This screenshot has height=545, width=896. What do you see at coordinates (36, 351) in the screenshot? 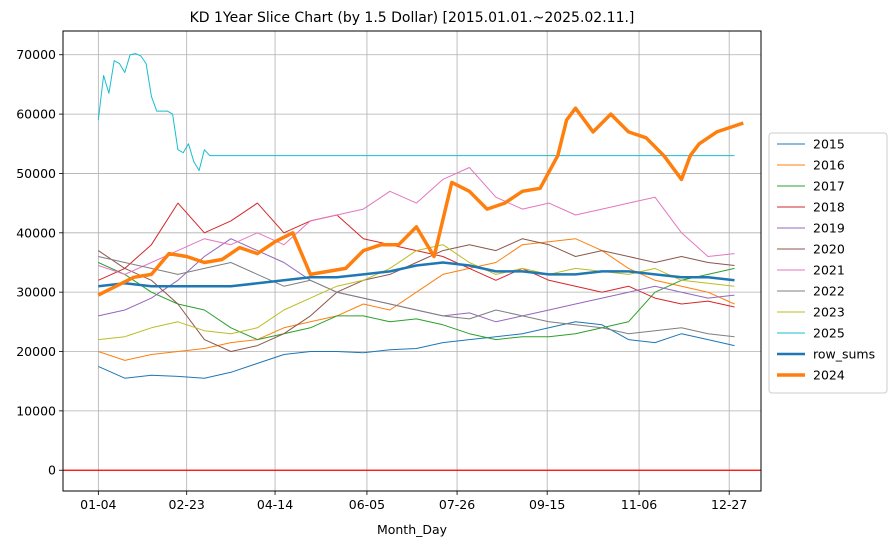
I see `y-tick-label: 20000` at bounding box center [36, 351].